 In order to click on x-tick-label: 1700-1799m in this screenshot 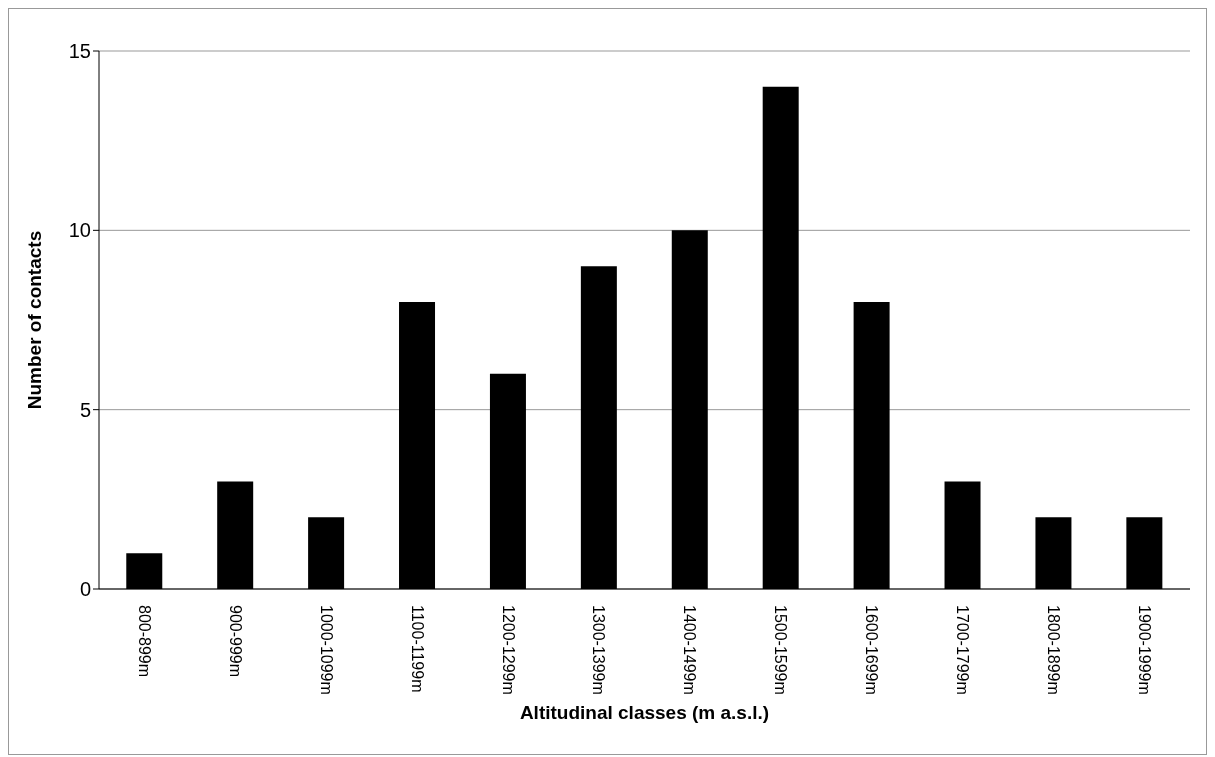, I will do `click(963, 650)`.